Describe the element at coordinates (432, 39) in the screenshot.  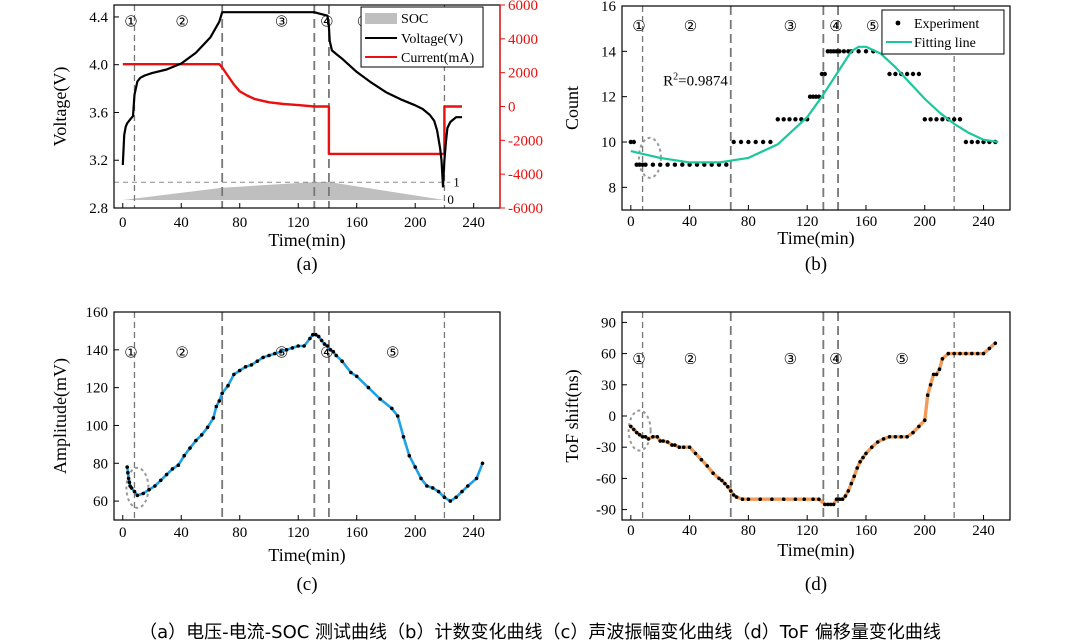
I see `legend-voltage-label: Voltage(V)` at that location.